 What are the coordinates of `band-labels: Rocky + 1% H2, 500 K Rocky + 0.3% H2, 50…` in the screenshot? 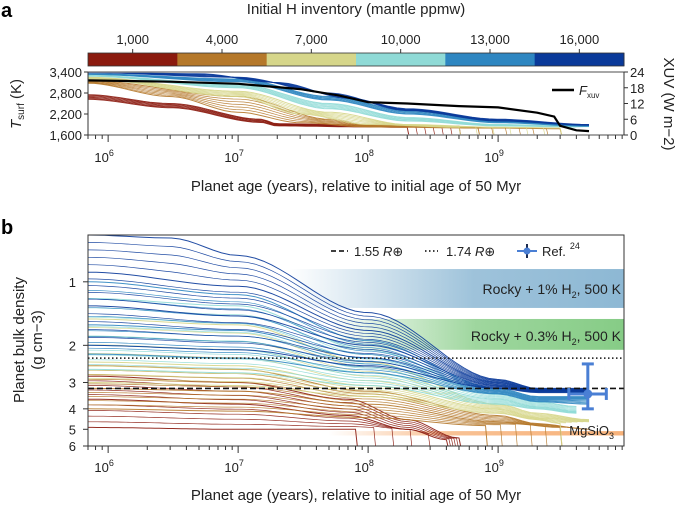 It's located at (546, 361).